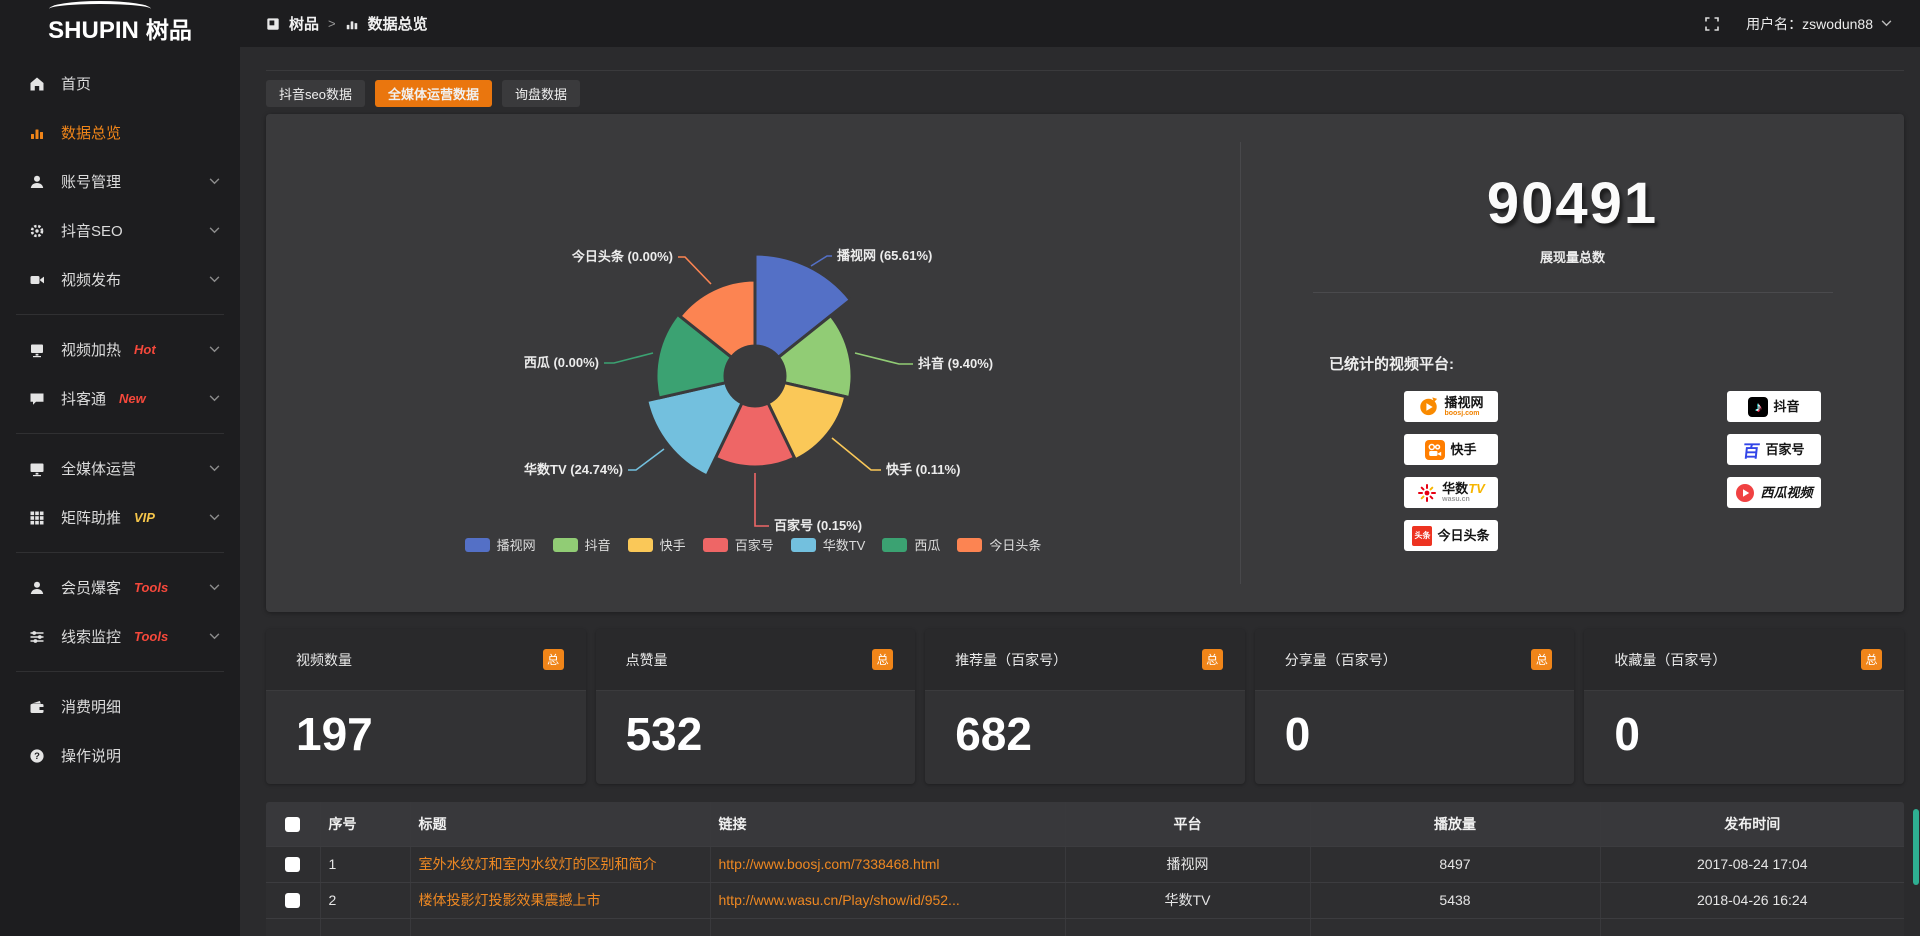 The height and width of the screenshot is (936, 1920). I want to click on logo-arc, so click(100, 8).